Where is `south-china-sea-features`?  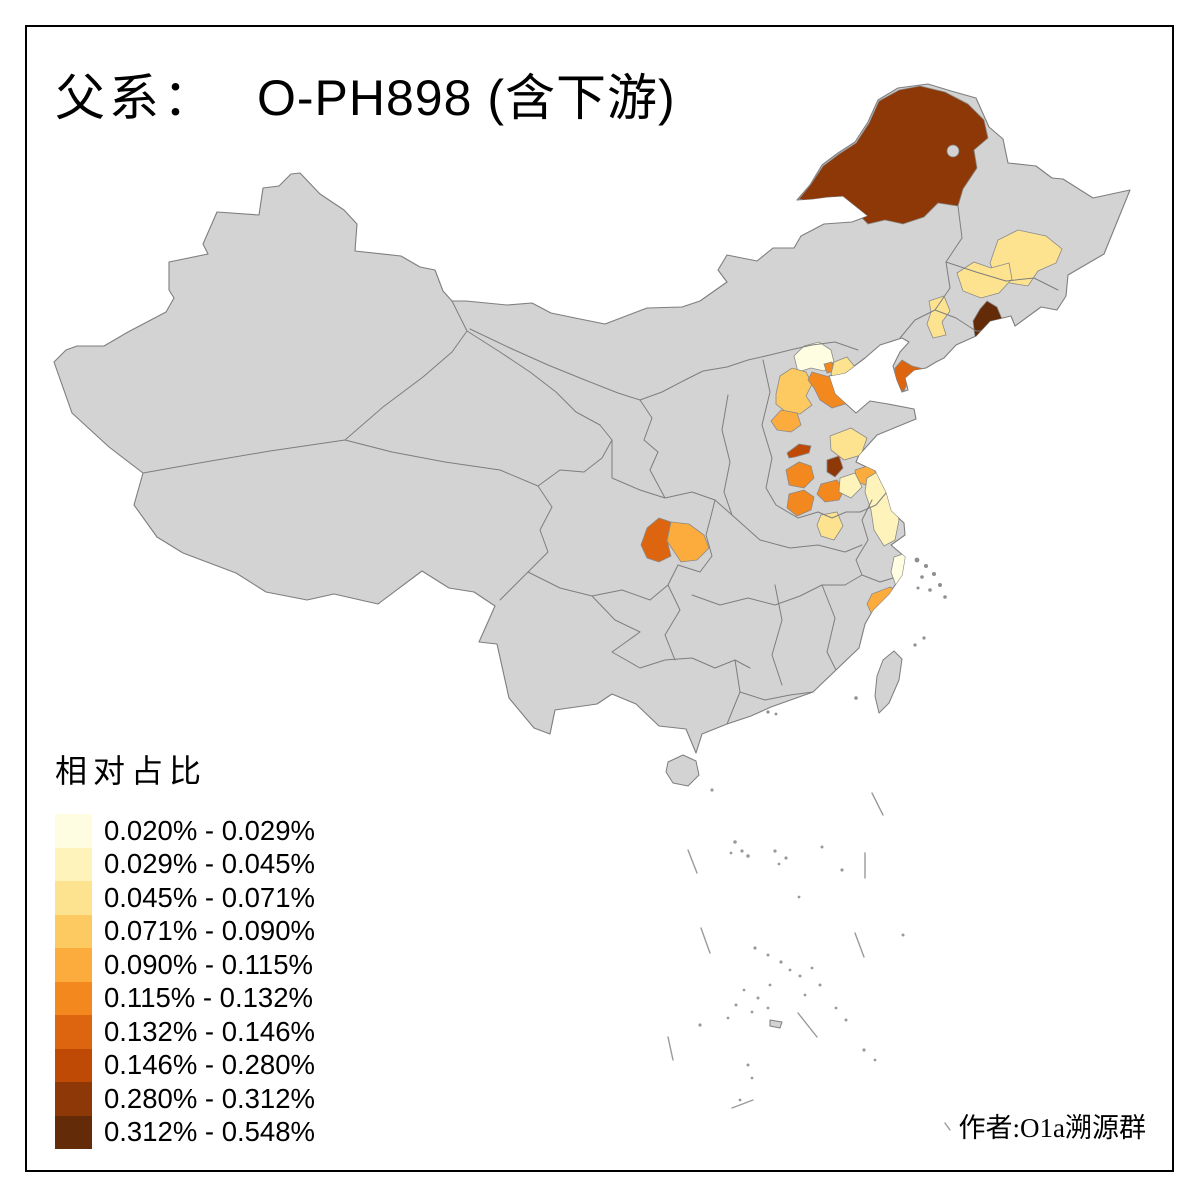
south-china-sea-features is located at coordinates (809, 959).